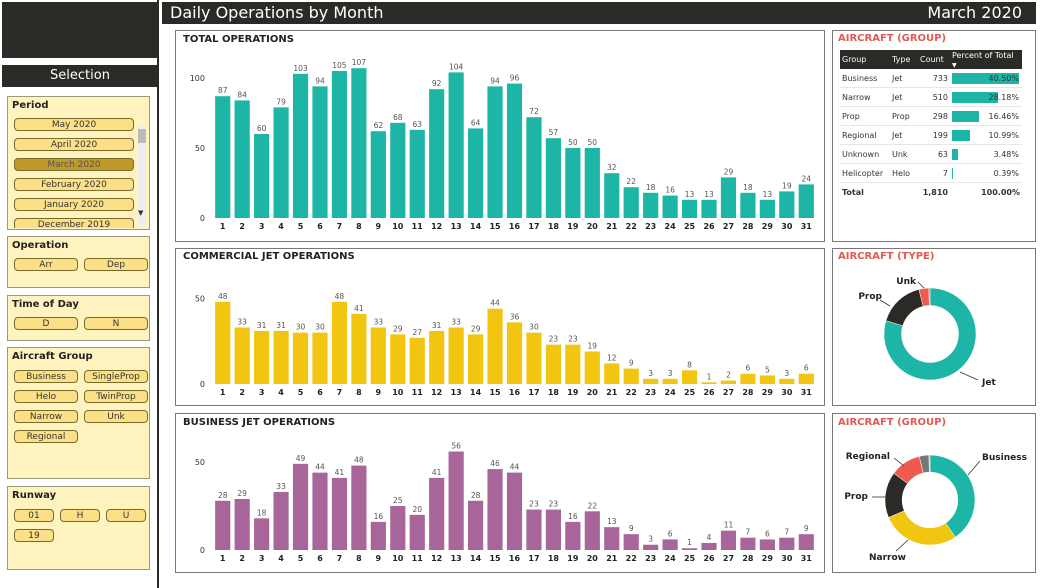  I want to click on table-row: Regional Jet 199 10.99%, so click(931, 135).